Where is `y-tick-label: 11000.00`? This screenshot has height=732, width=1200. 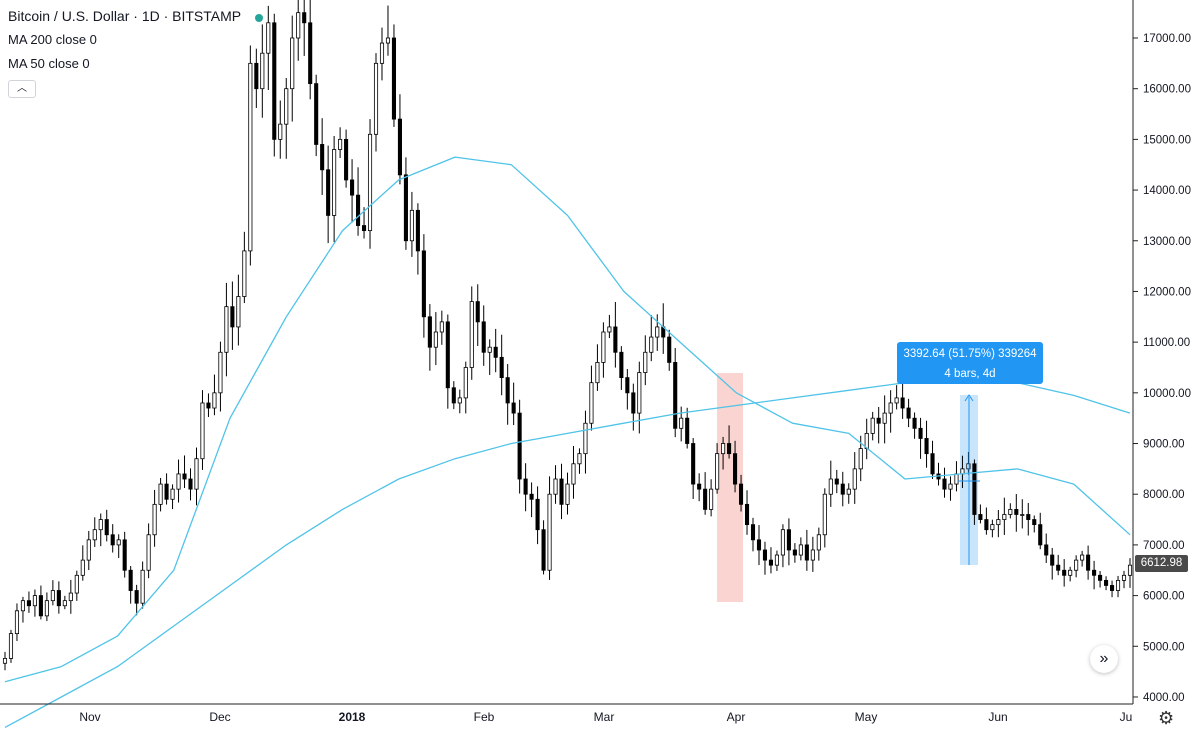 y-tick-label: 11000.00 is located at coordinates (1166, 343).